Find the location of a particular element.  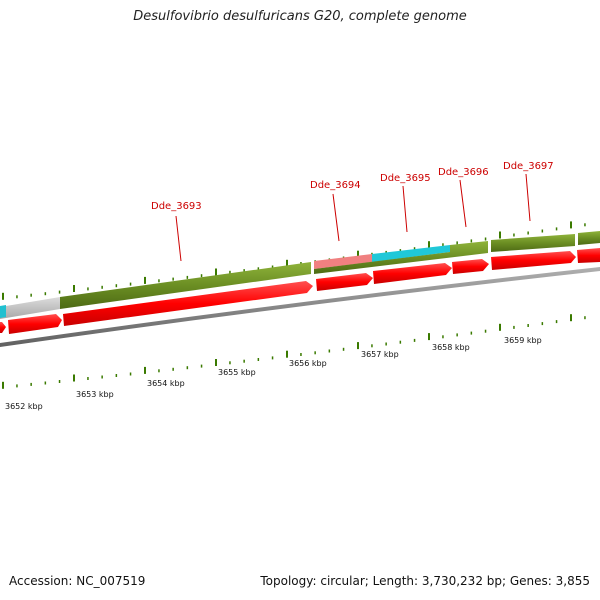

gene-label-dde-3695: Dde_3695 is located at coordinates (405, 178).